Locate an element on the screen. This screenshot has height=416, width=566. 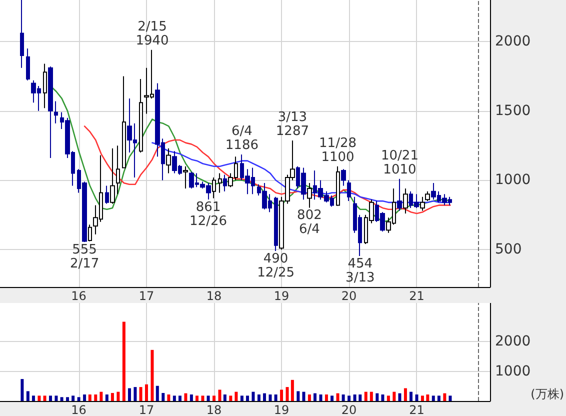
annotation: 6/4 1186 is located at coordinates (241, 138).